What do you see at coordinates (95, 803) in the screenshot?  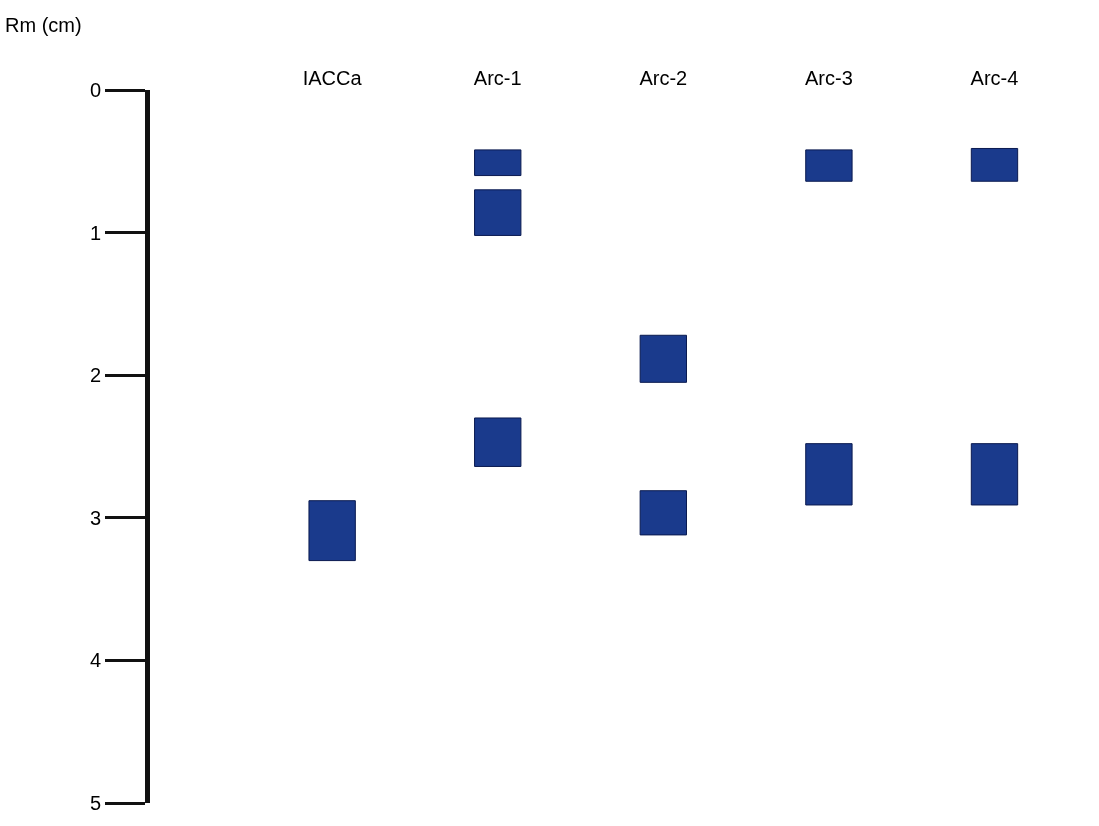 I see `y-tick-label: 5` at bounding box center [95, 803].